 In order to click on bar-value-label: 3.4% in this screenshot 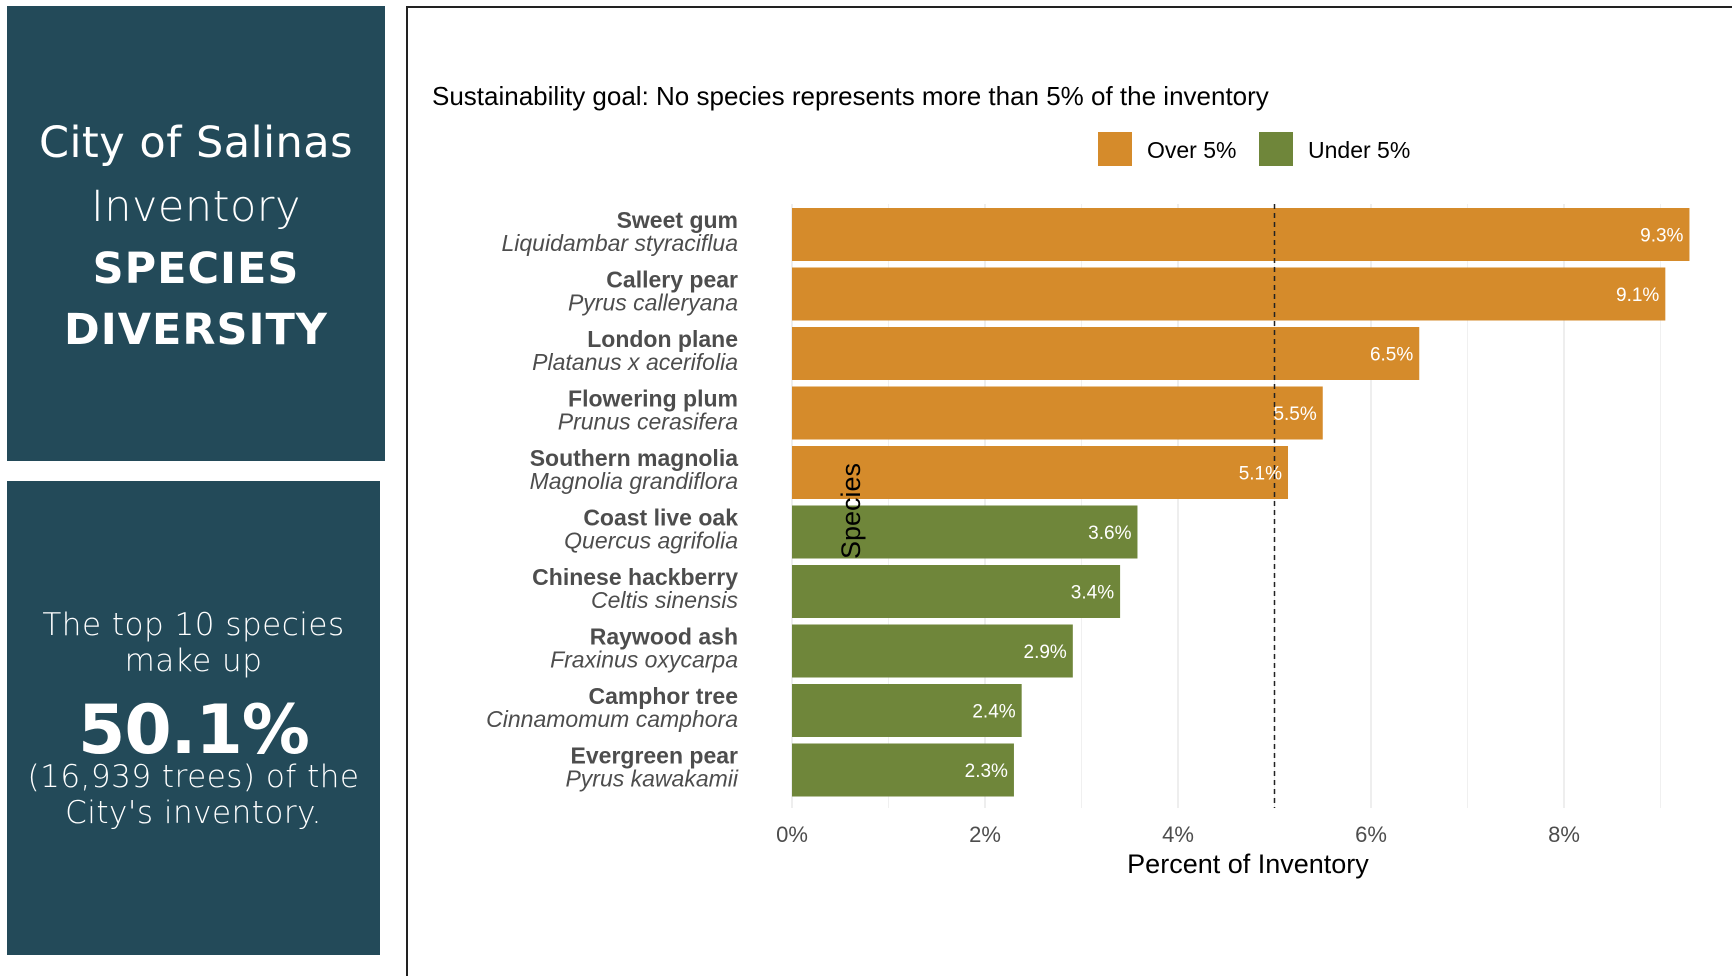, I will do `click(1092, 593)`.